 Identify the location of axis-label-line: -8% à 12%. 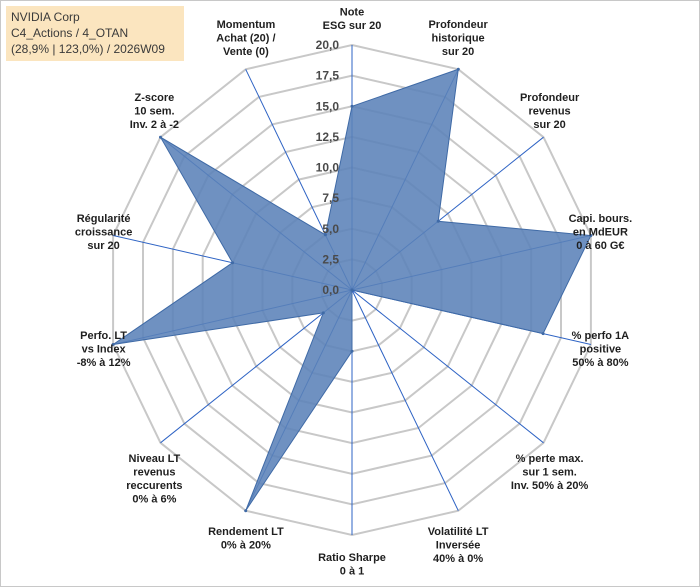
(104, 363).